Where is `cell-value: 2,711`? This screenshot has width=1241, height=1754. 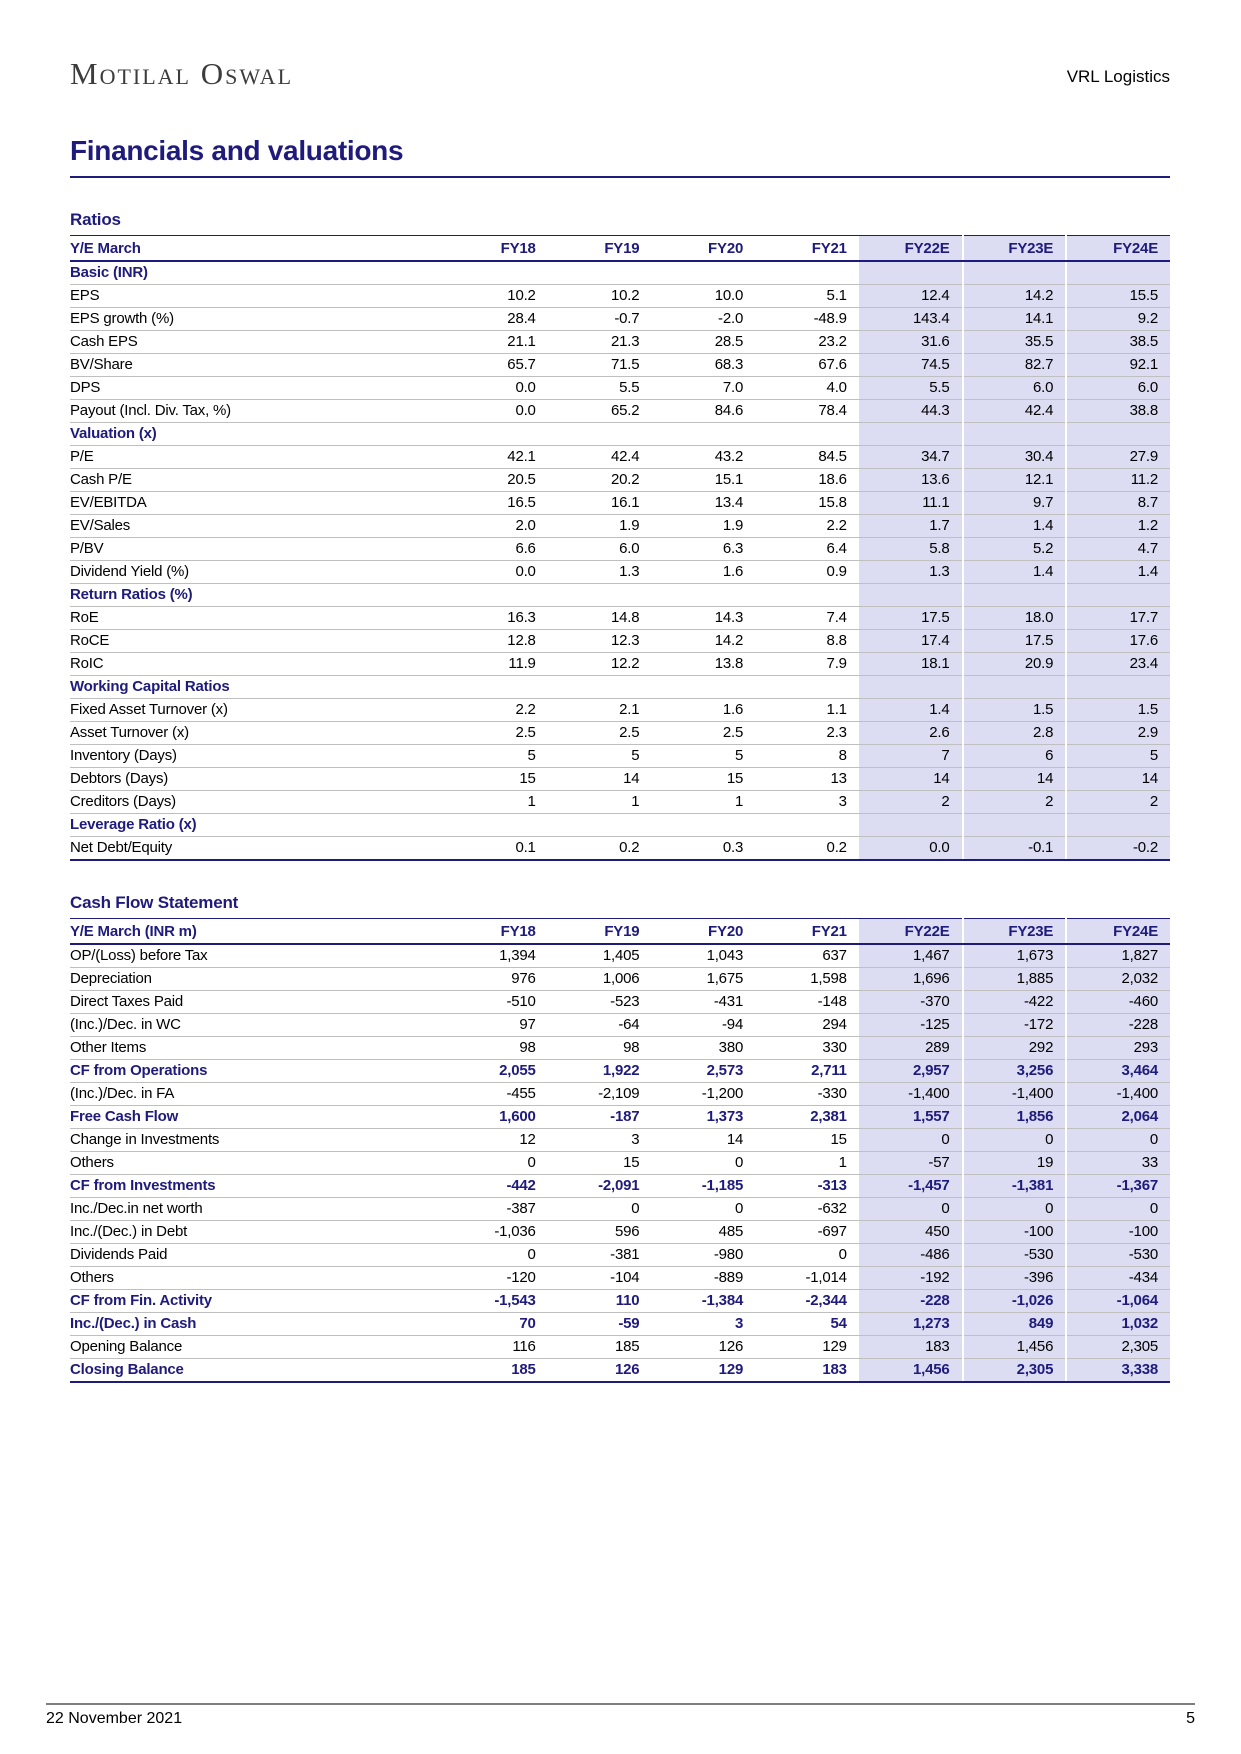
cell-value: 2,711 is located at coordinates (807, 1071).